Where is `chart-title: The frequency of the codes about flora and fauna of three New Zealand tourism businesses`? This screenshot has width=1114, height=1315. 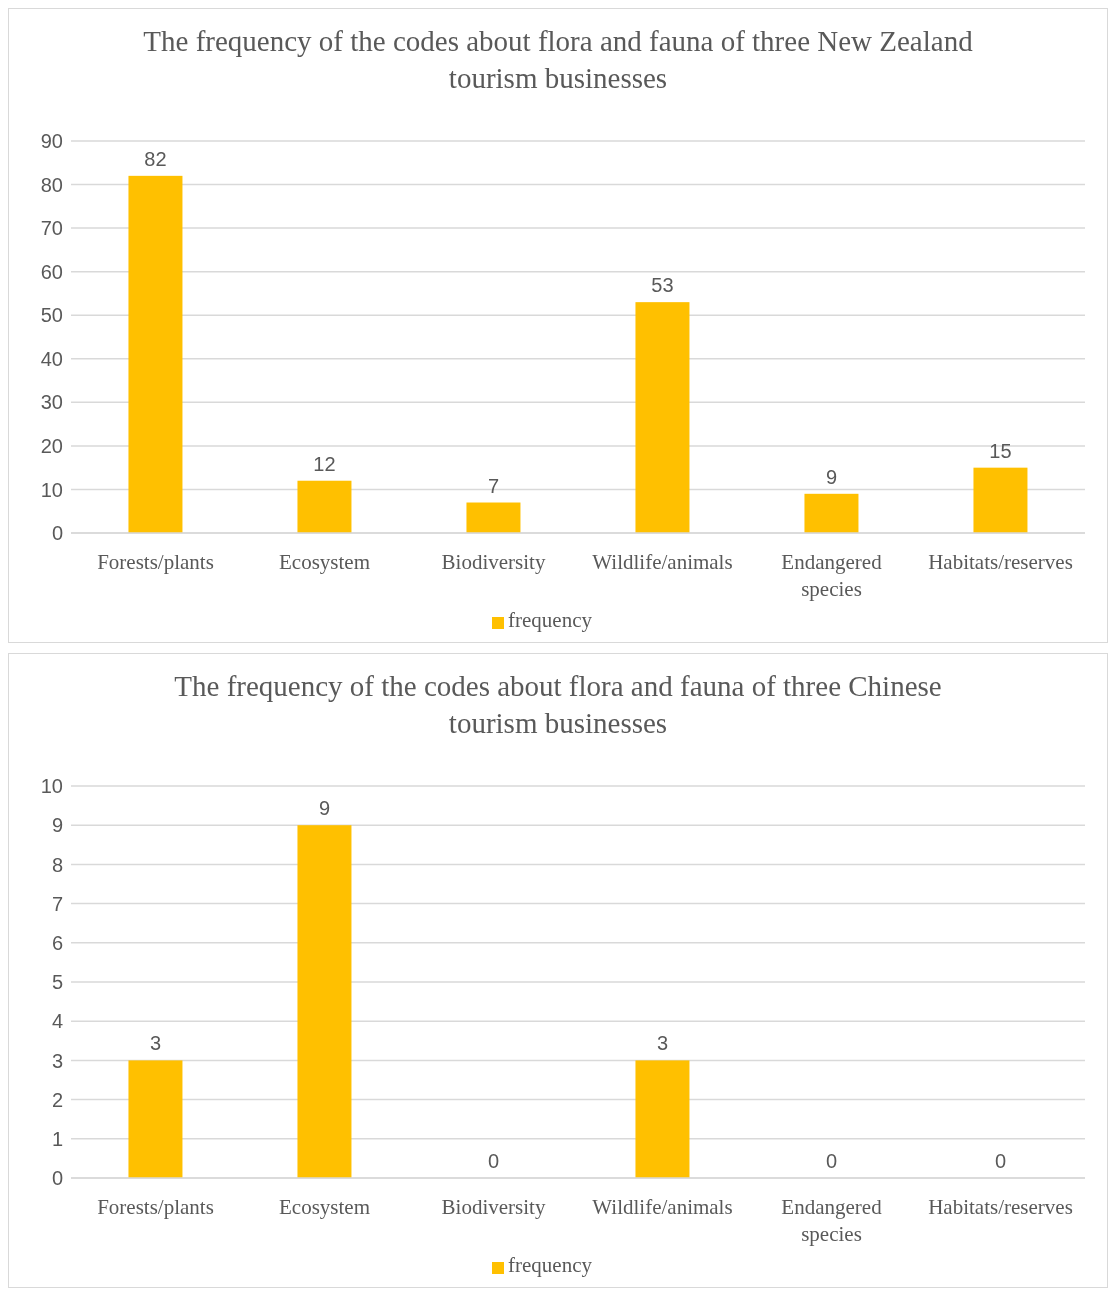
chart-title: The frequency of the codes about flora and fauna of three New Zealand tourism businesses is located at coordinates (558, 60).